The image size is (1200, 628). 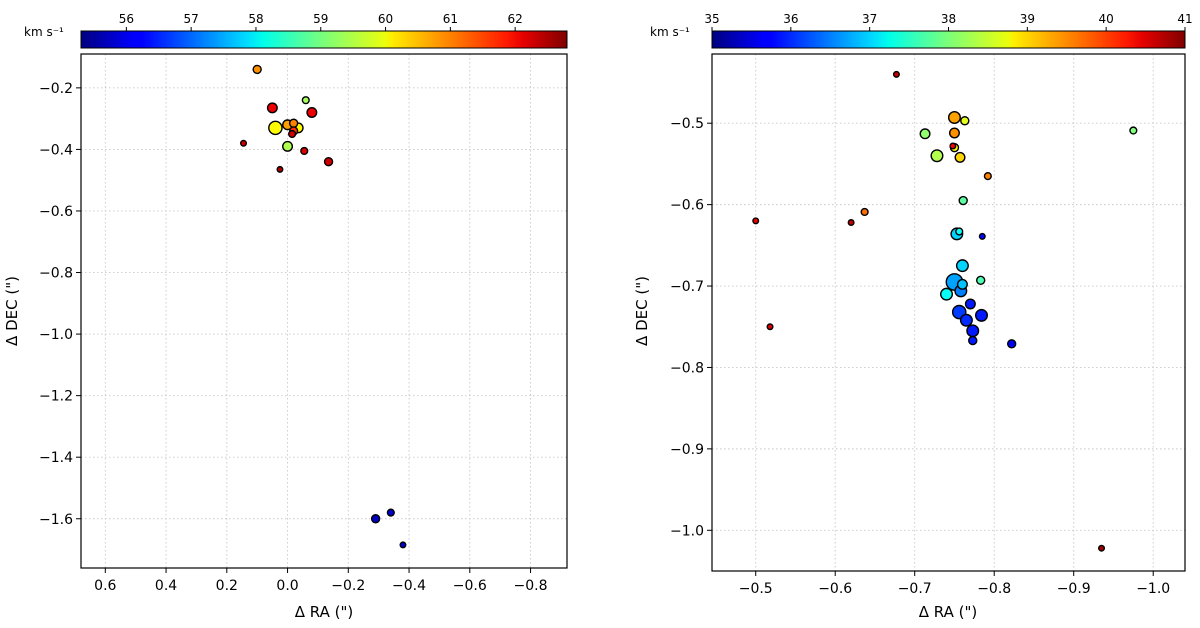 What do you see at coordinates (320, 19) in the screenshot?
I see `left-colorbar-tick-label: 59` at bounding box center [320, 19].